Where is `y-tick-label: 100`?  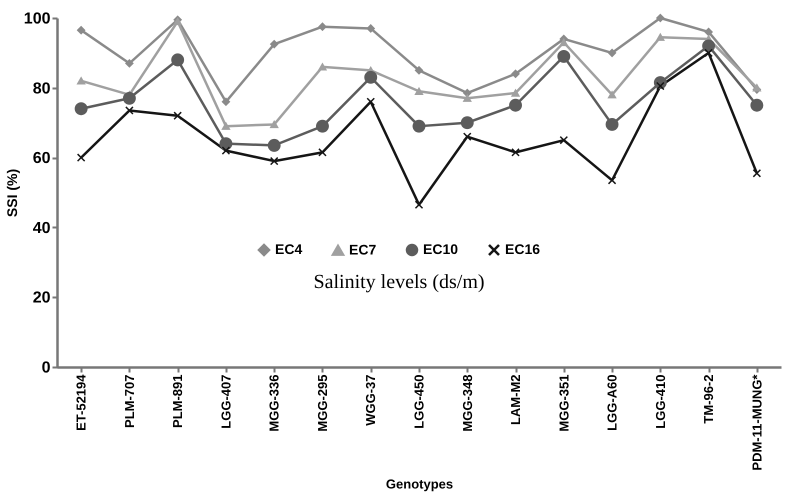
y-tick-label: 100 is located at coordinates (37, 19).